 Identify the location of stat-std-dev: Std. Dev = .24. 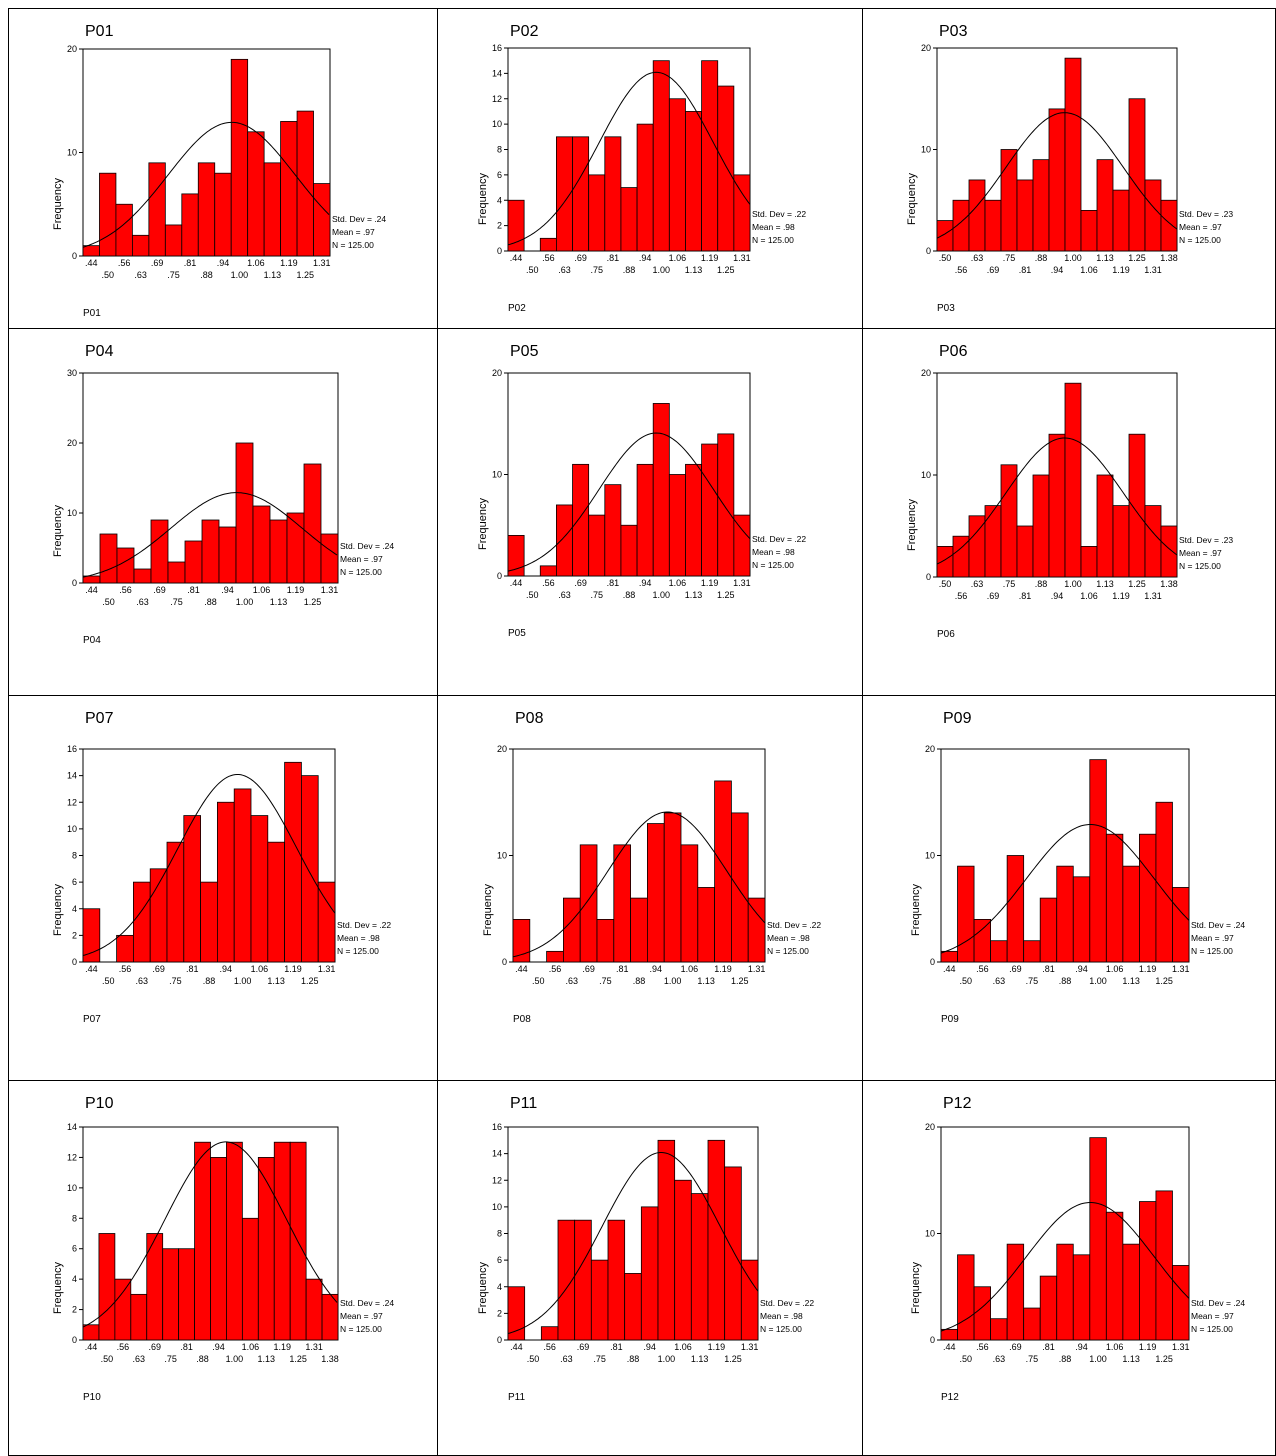
(367, 546).